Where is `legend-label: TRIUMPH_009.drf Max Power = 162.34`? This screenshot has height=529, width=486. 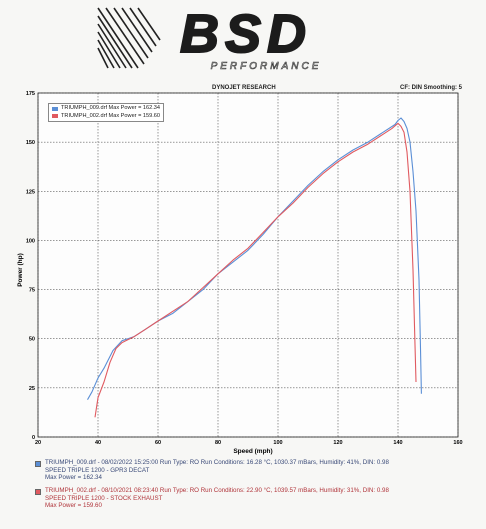 legend-label: TRIUMPH_009.drf Max Power = 162.34 is located at coordinates (111, 108).